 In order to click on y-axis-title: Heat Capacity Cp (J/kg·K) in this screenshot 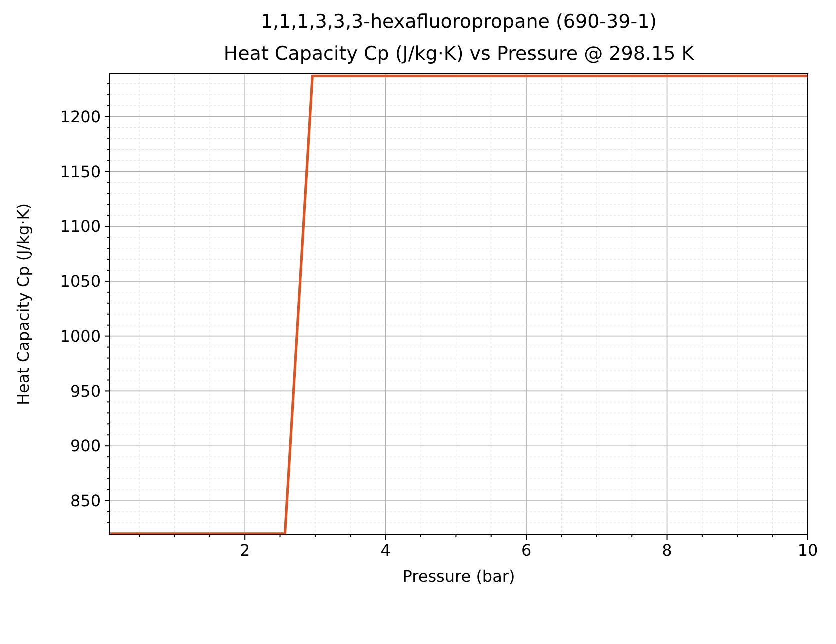, I will do `click(23, 304)`.